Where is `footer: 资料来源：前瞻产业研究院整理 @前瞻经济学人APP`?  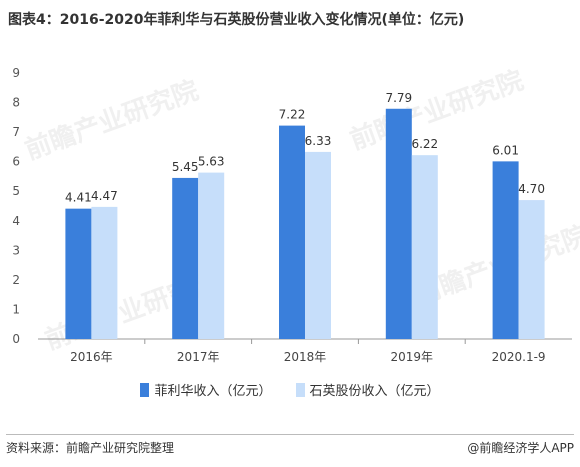
footer: 资料来源：前瞻产业研究院整理 @前瞻经济学人APP is located at coordinates (290, 445).